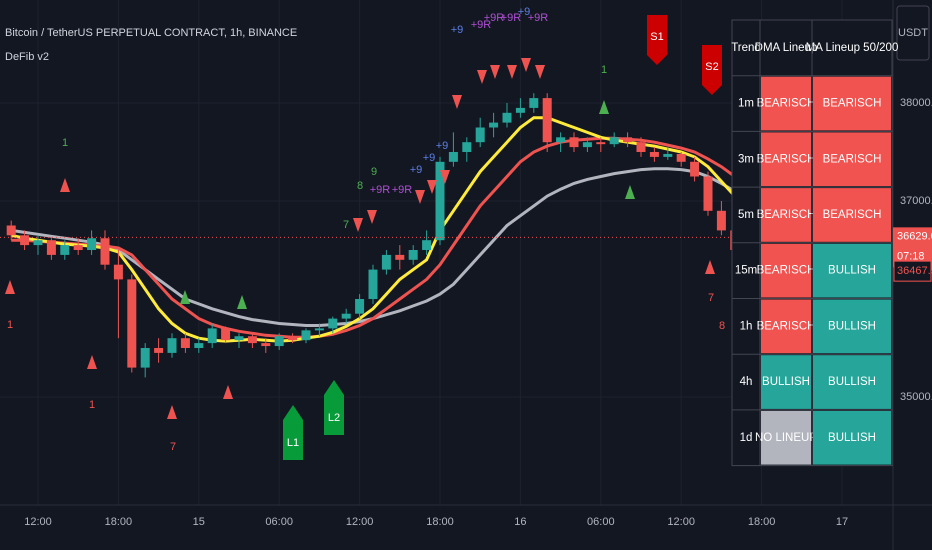 This screenshot has width=932, height=550. I want to click on signal-flag-label: L2, so click(334, 418).